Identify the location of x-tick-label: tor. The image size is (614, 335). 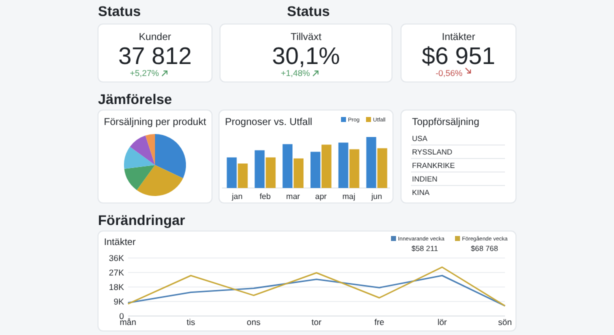
(317, 322).